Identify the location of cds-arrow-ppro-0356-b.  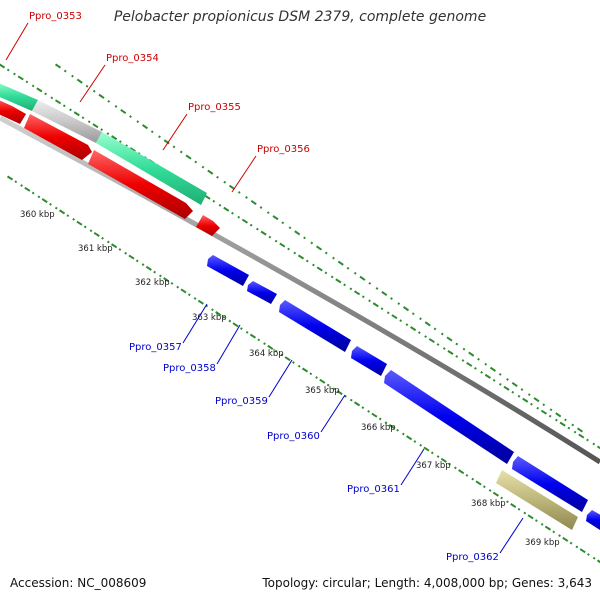
(58, 137).